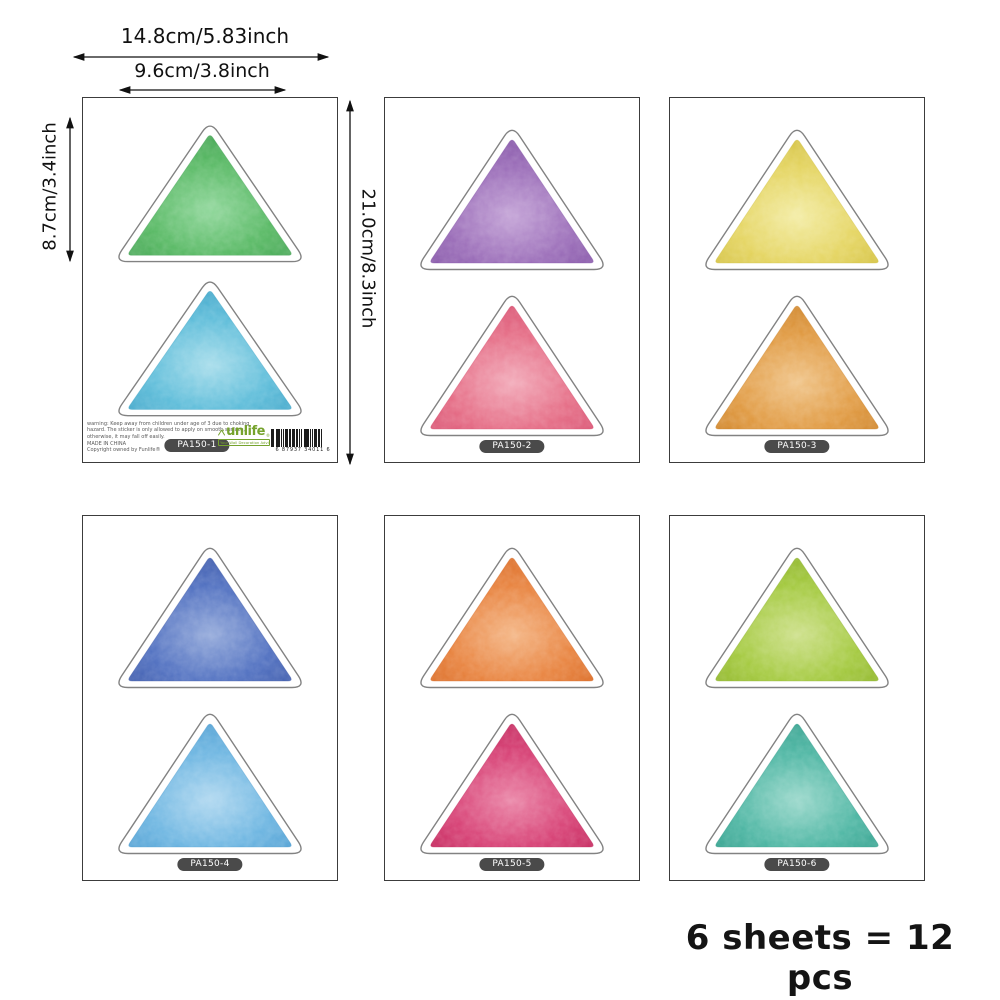  I want to click on sheet-code-badge: PA150-4, so click(210, 864).